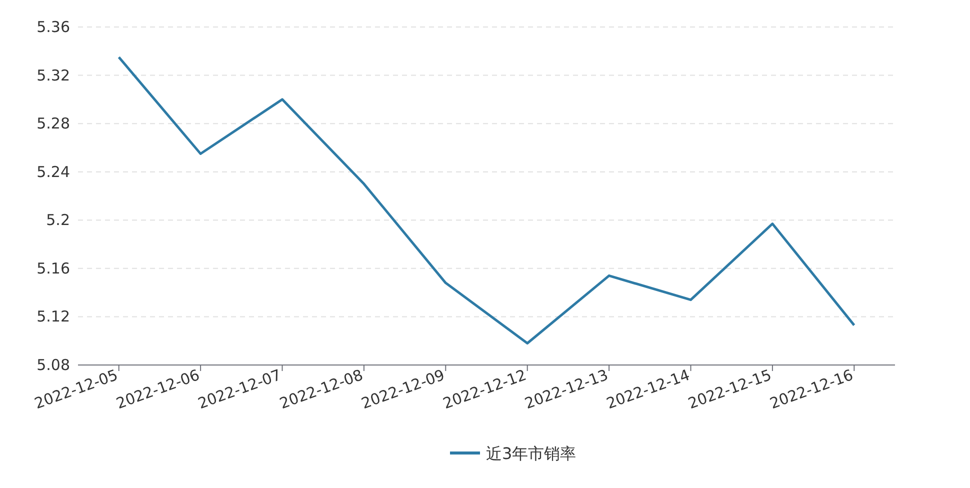 This screenshot has width=970, height=488. Describe the element at coordinates (531, 453) in the screenshot. I see `legend-label: 近3年市销率` at that location.